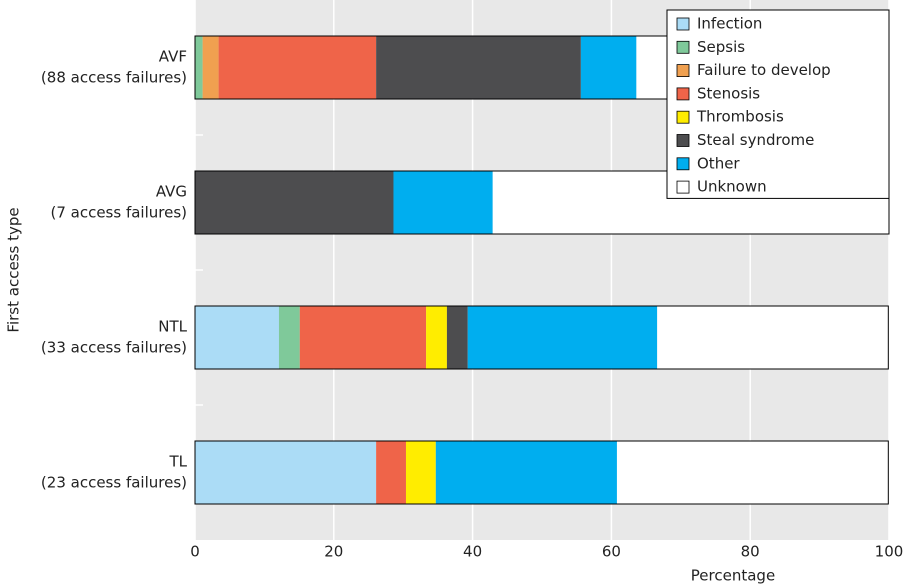 The height and width of the screenshot is (585, 904). I want to click on legend-label: Sepsis, so click(721, 47).